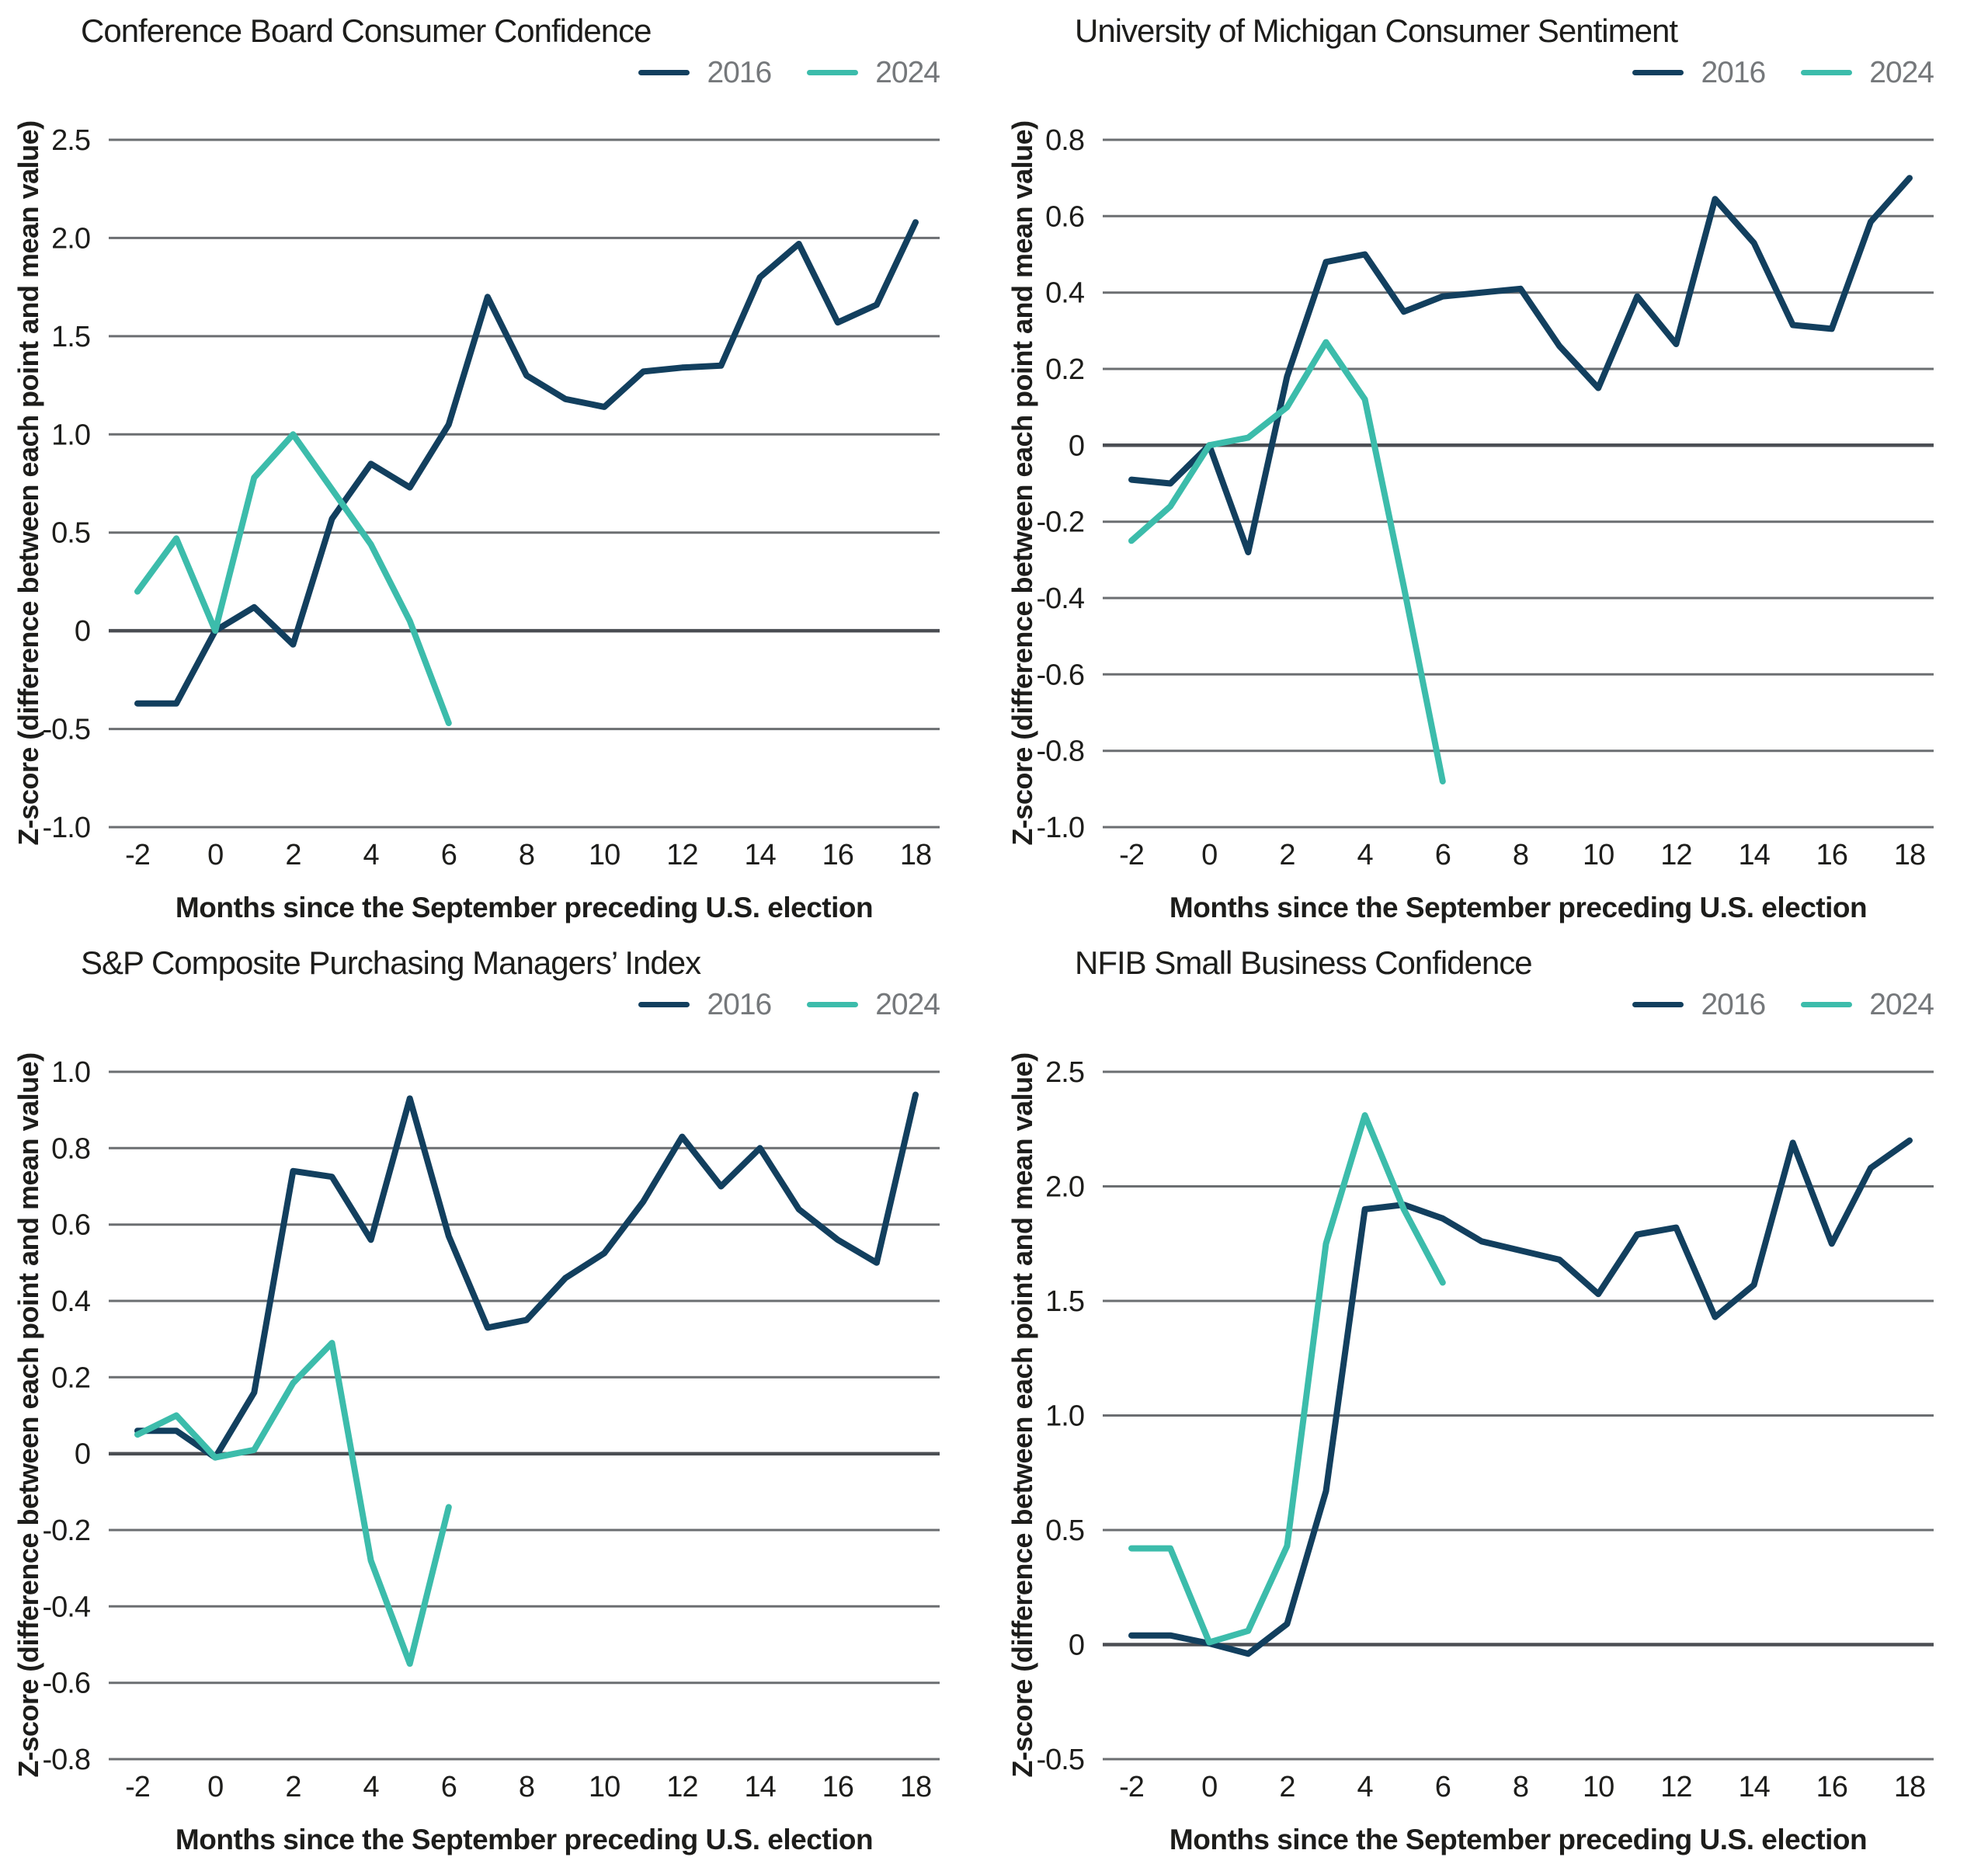 The height and width of the screenshot is (1864, 1988). Describe the element at coordinates (1061, 598) in the screenshot. I see `y-tick-label: -0.4` at that location.